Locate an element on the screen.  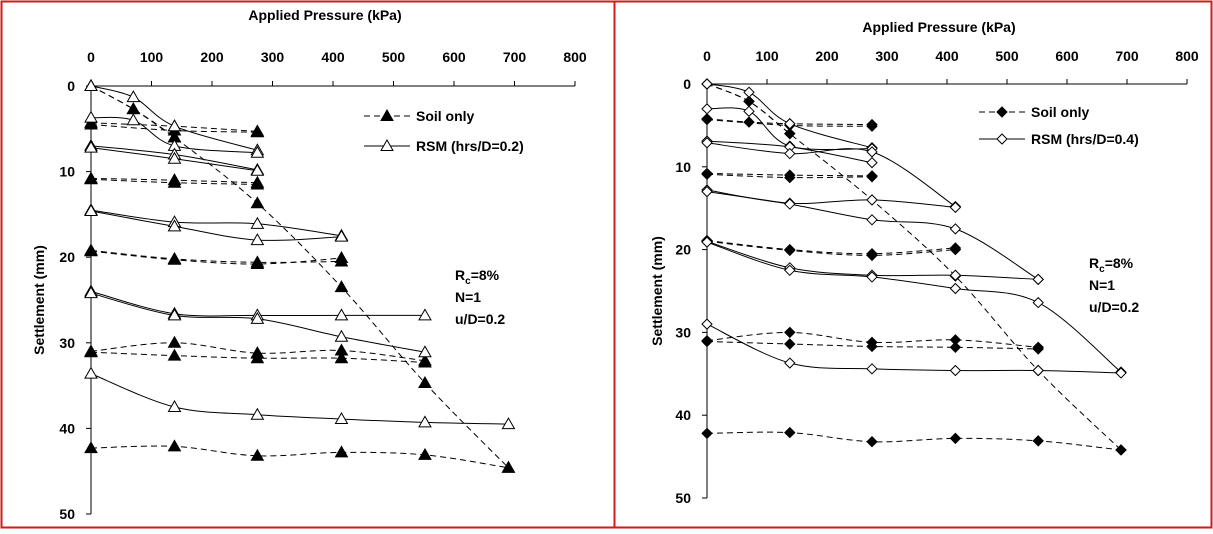
legend-label: RSM (hrs/D=0.4) is located at coordinates (1085, 139).